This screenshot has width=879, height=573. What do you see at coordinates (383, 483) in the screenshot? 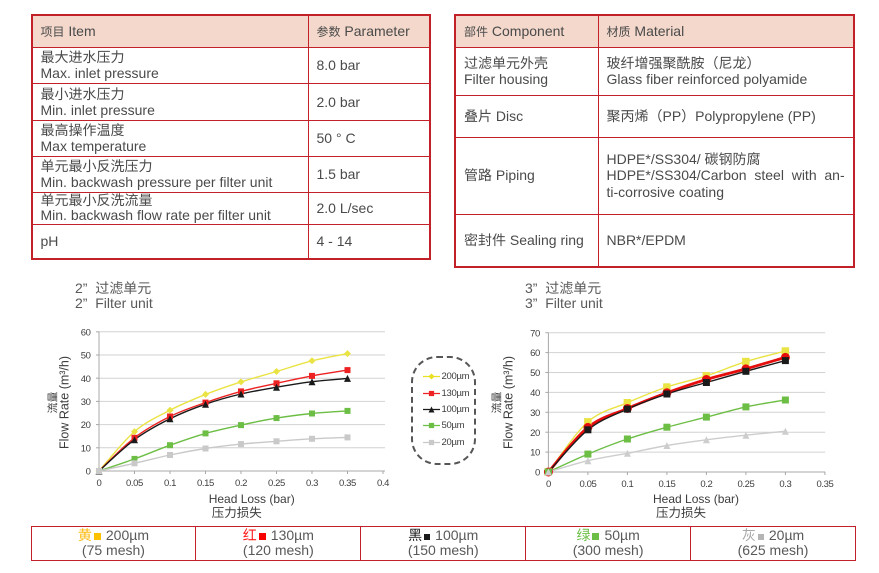
I see `svg-text: 0.4` at bounding box center [383, 483].